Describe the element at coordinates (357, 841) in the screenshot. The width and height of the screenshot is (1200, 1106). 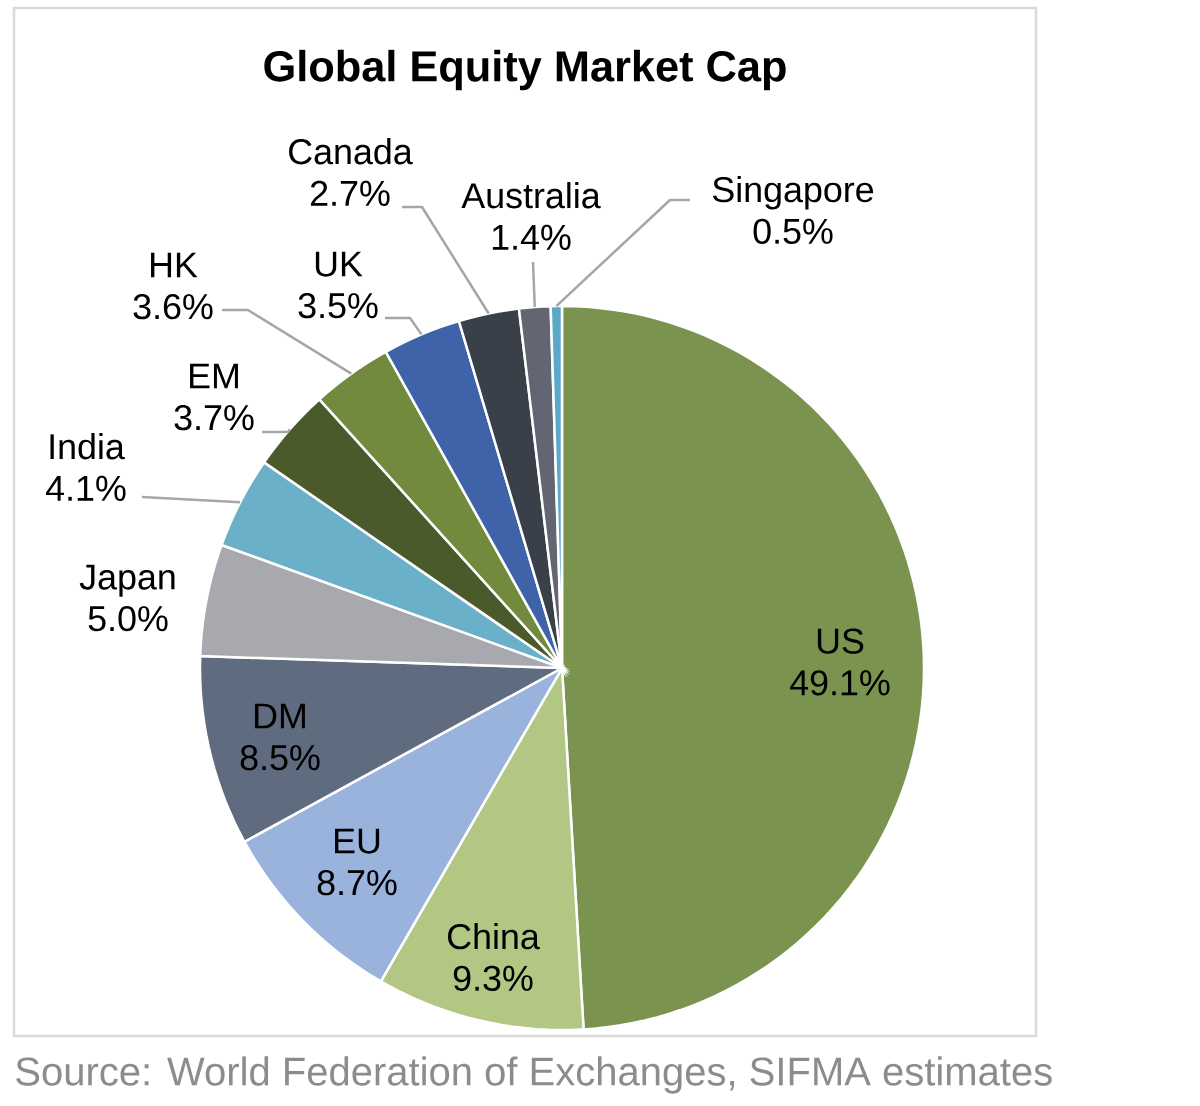
I see `slice-label: EU` at that location.